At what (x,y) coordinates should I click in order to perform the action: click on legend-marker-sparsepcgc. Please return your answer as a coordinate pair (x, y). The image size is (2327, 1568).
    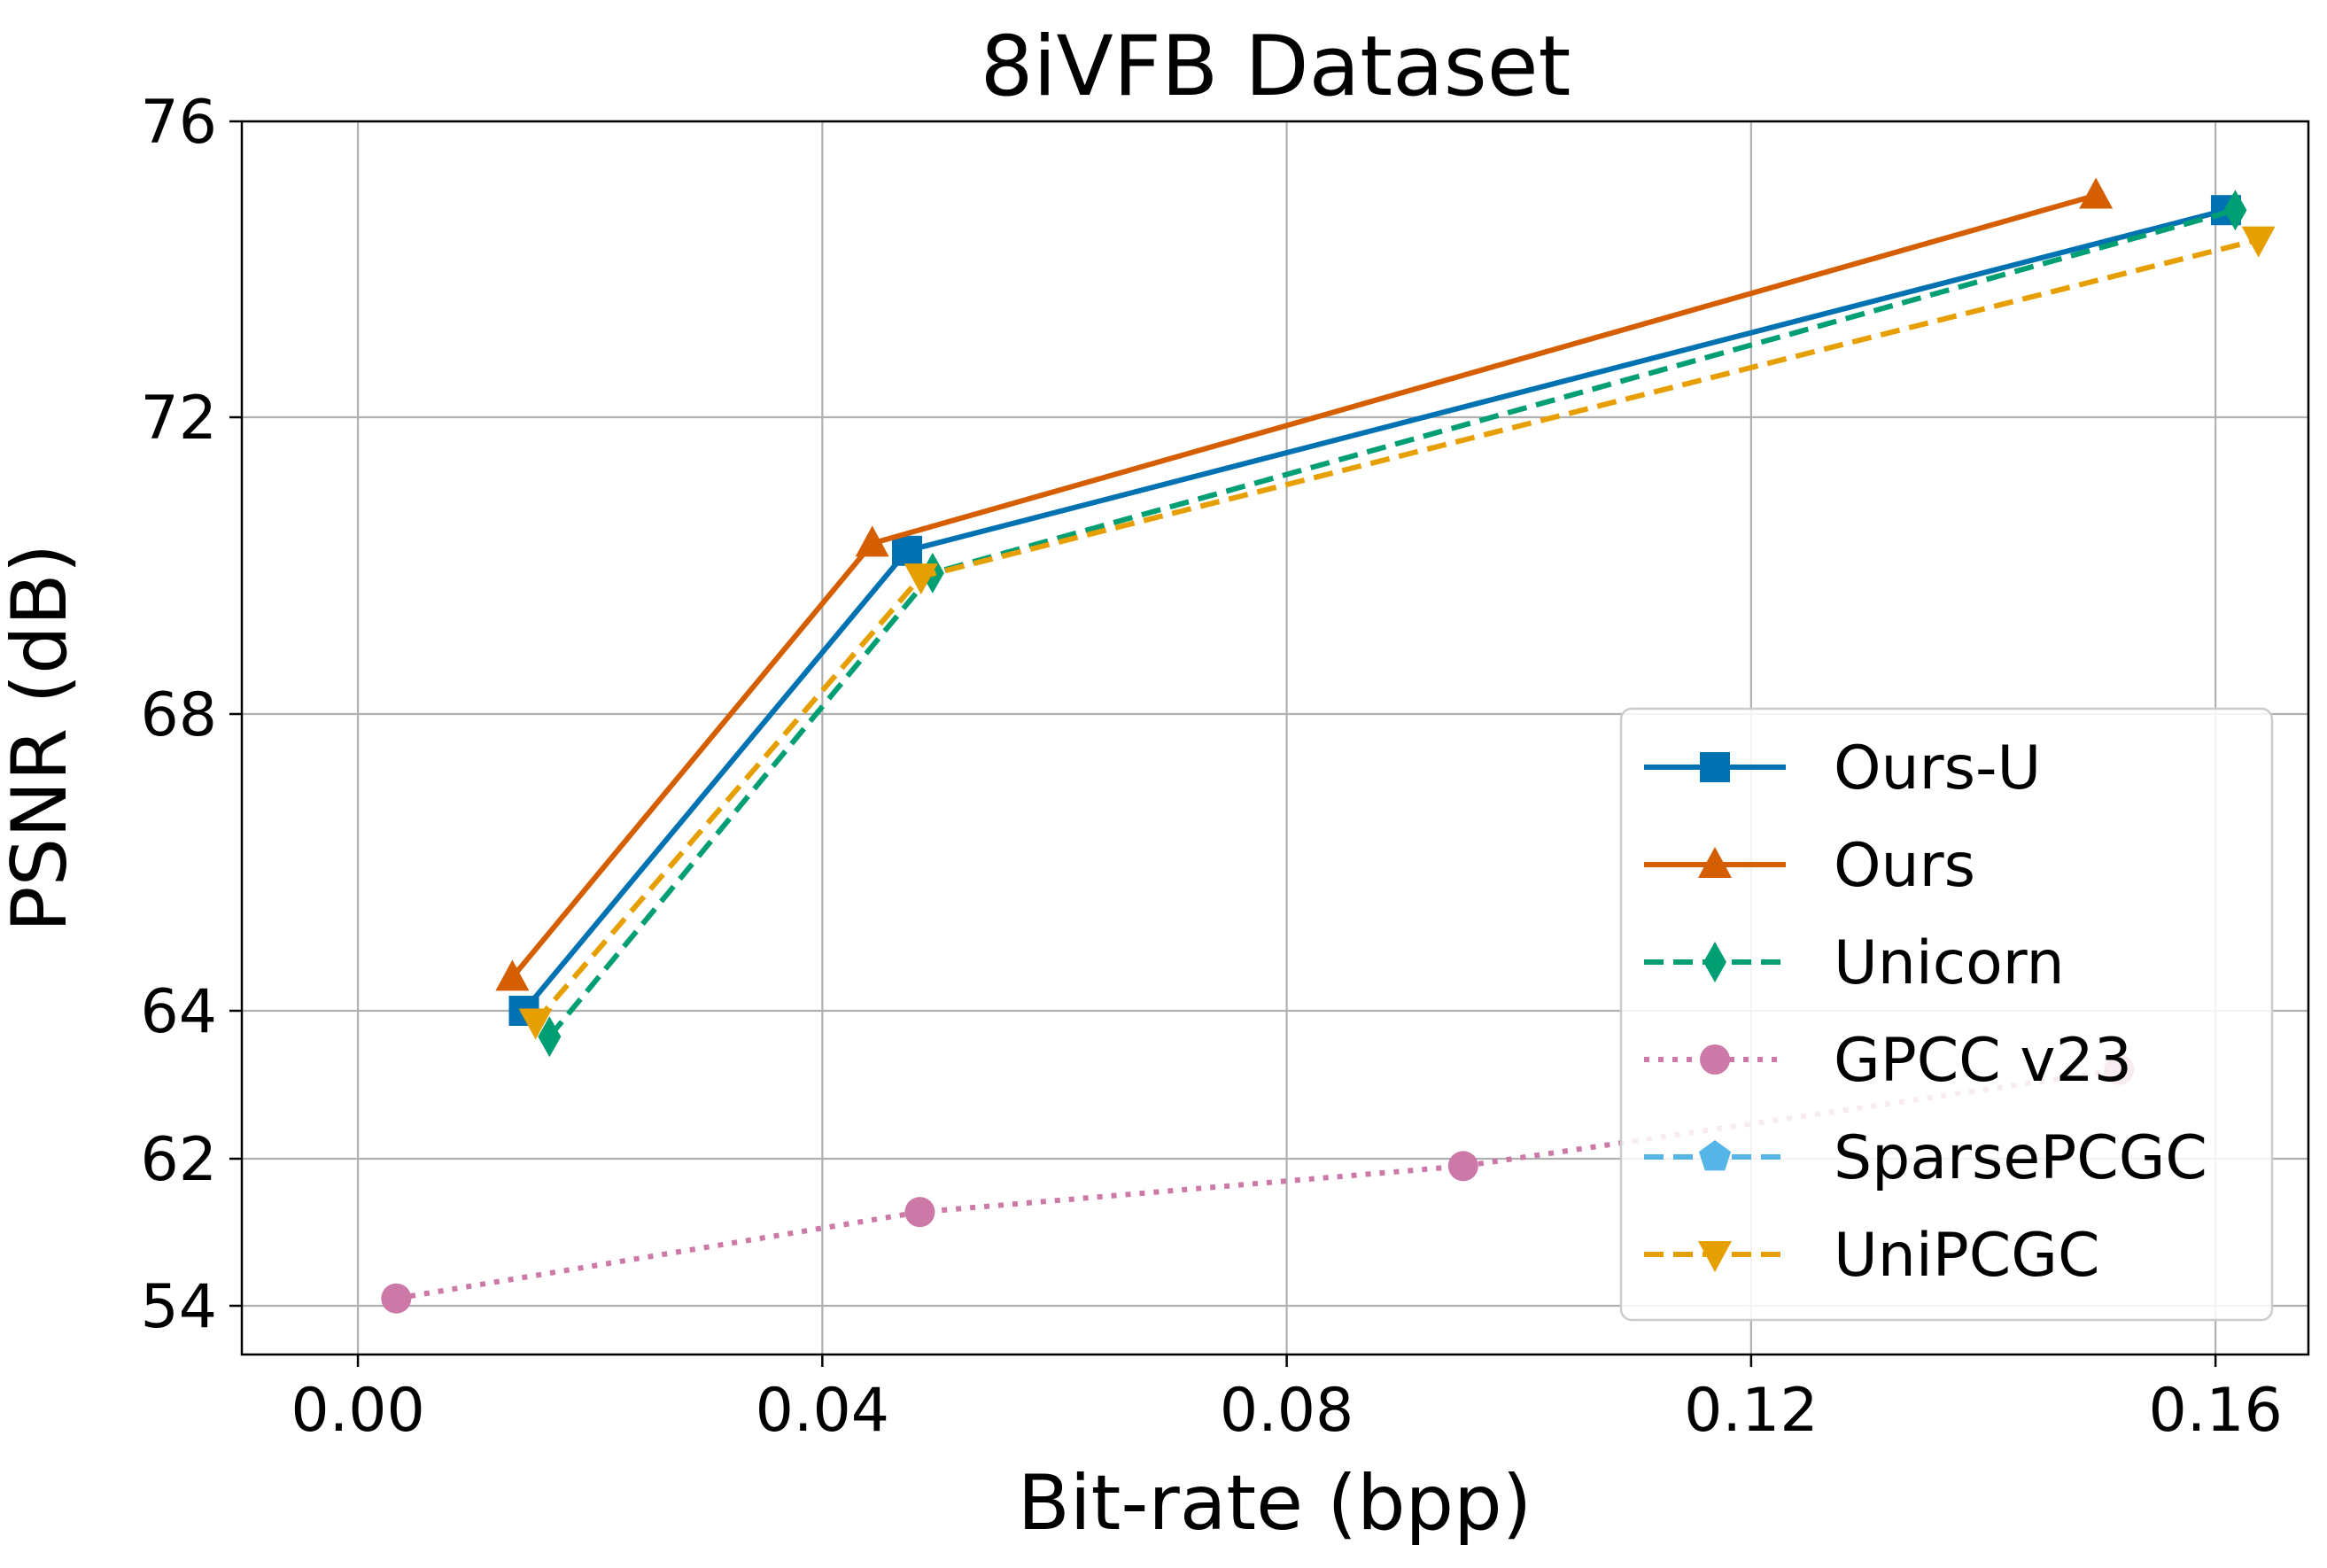
    Looking at the image, I should click on (1715, 1155).